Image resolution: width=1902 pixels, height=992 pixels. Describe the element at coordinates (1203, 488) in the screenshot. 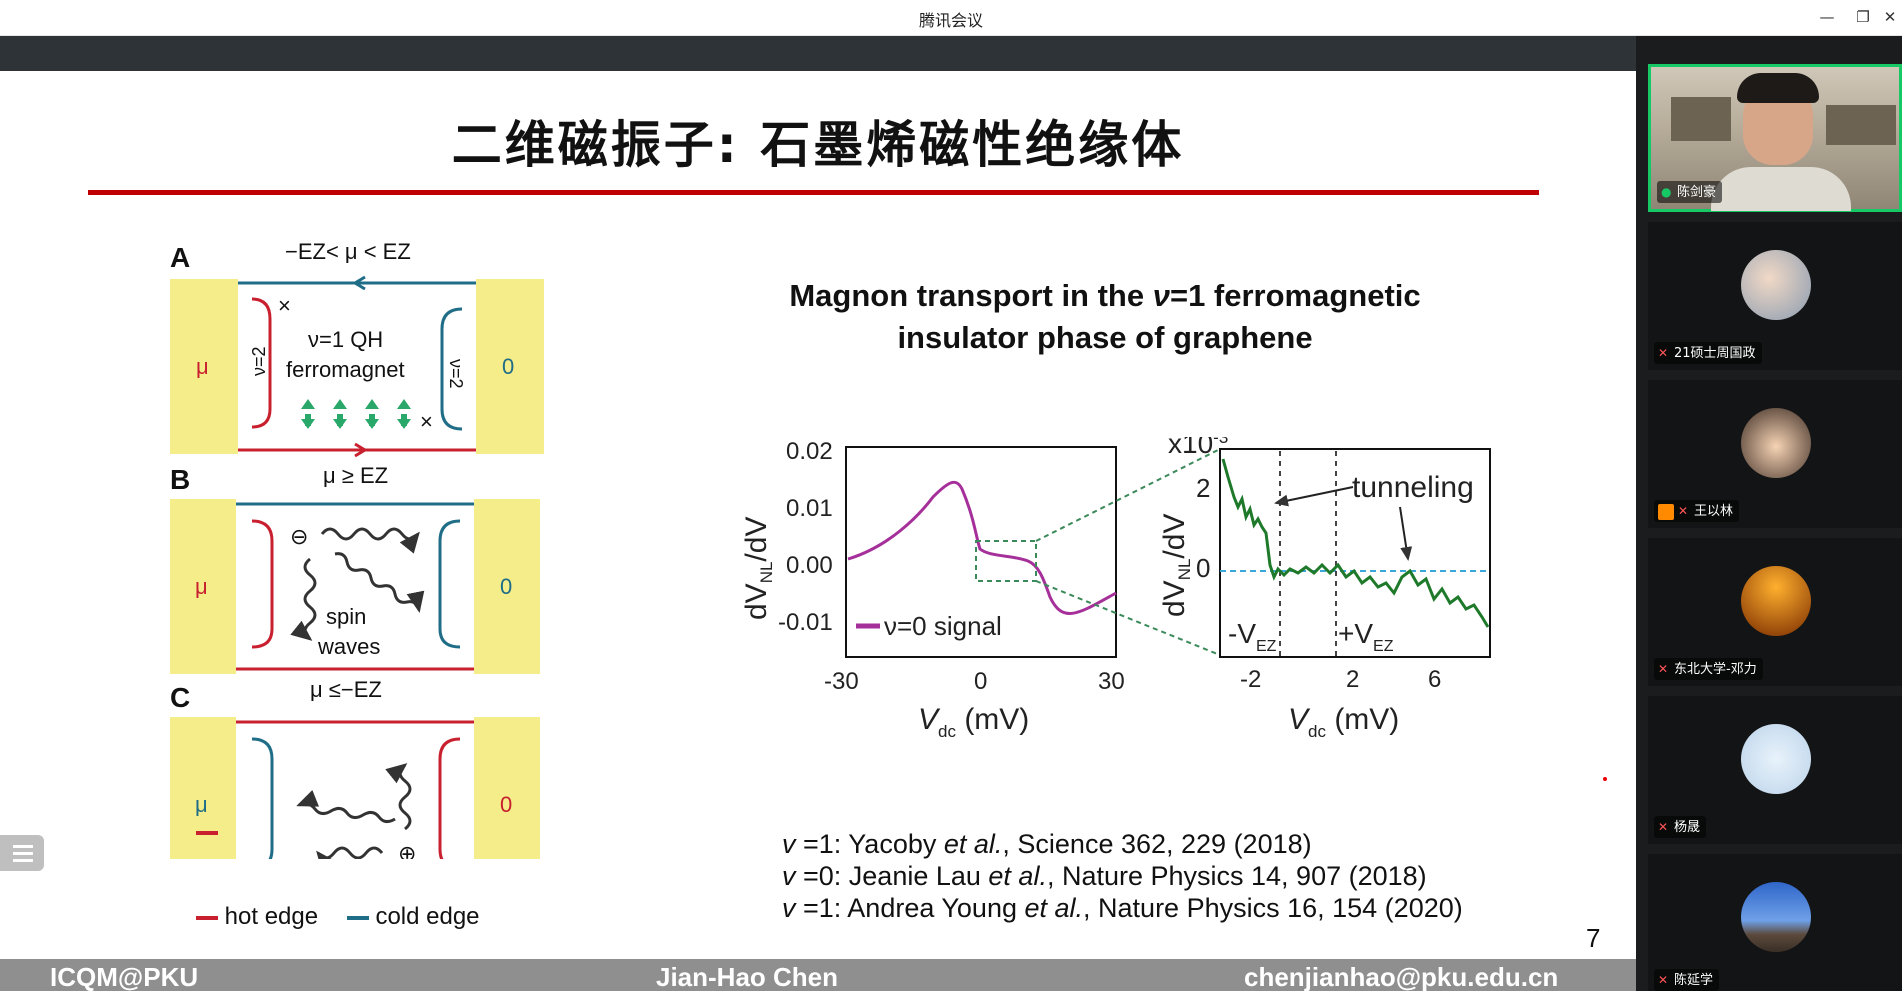

I see `right-ytick-0: 2` at that location.